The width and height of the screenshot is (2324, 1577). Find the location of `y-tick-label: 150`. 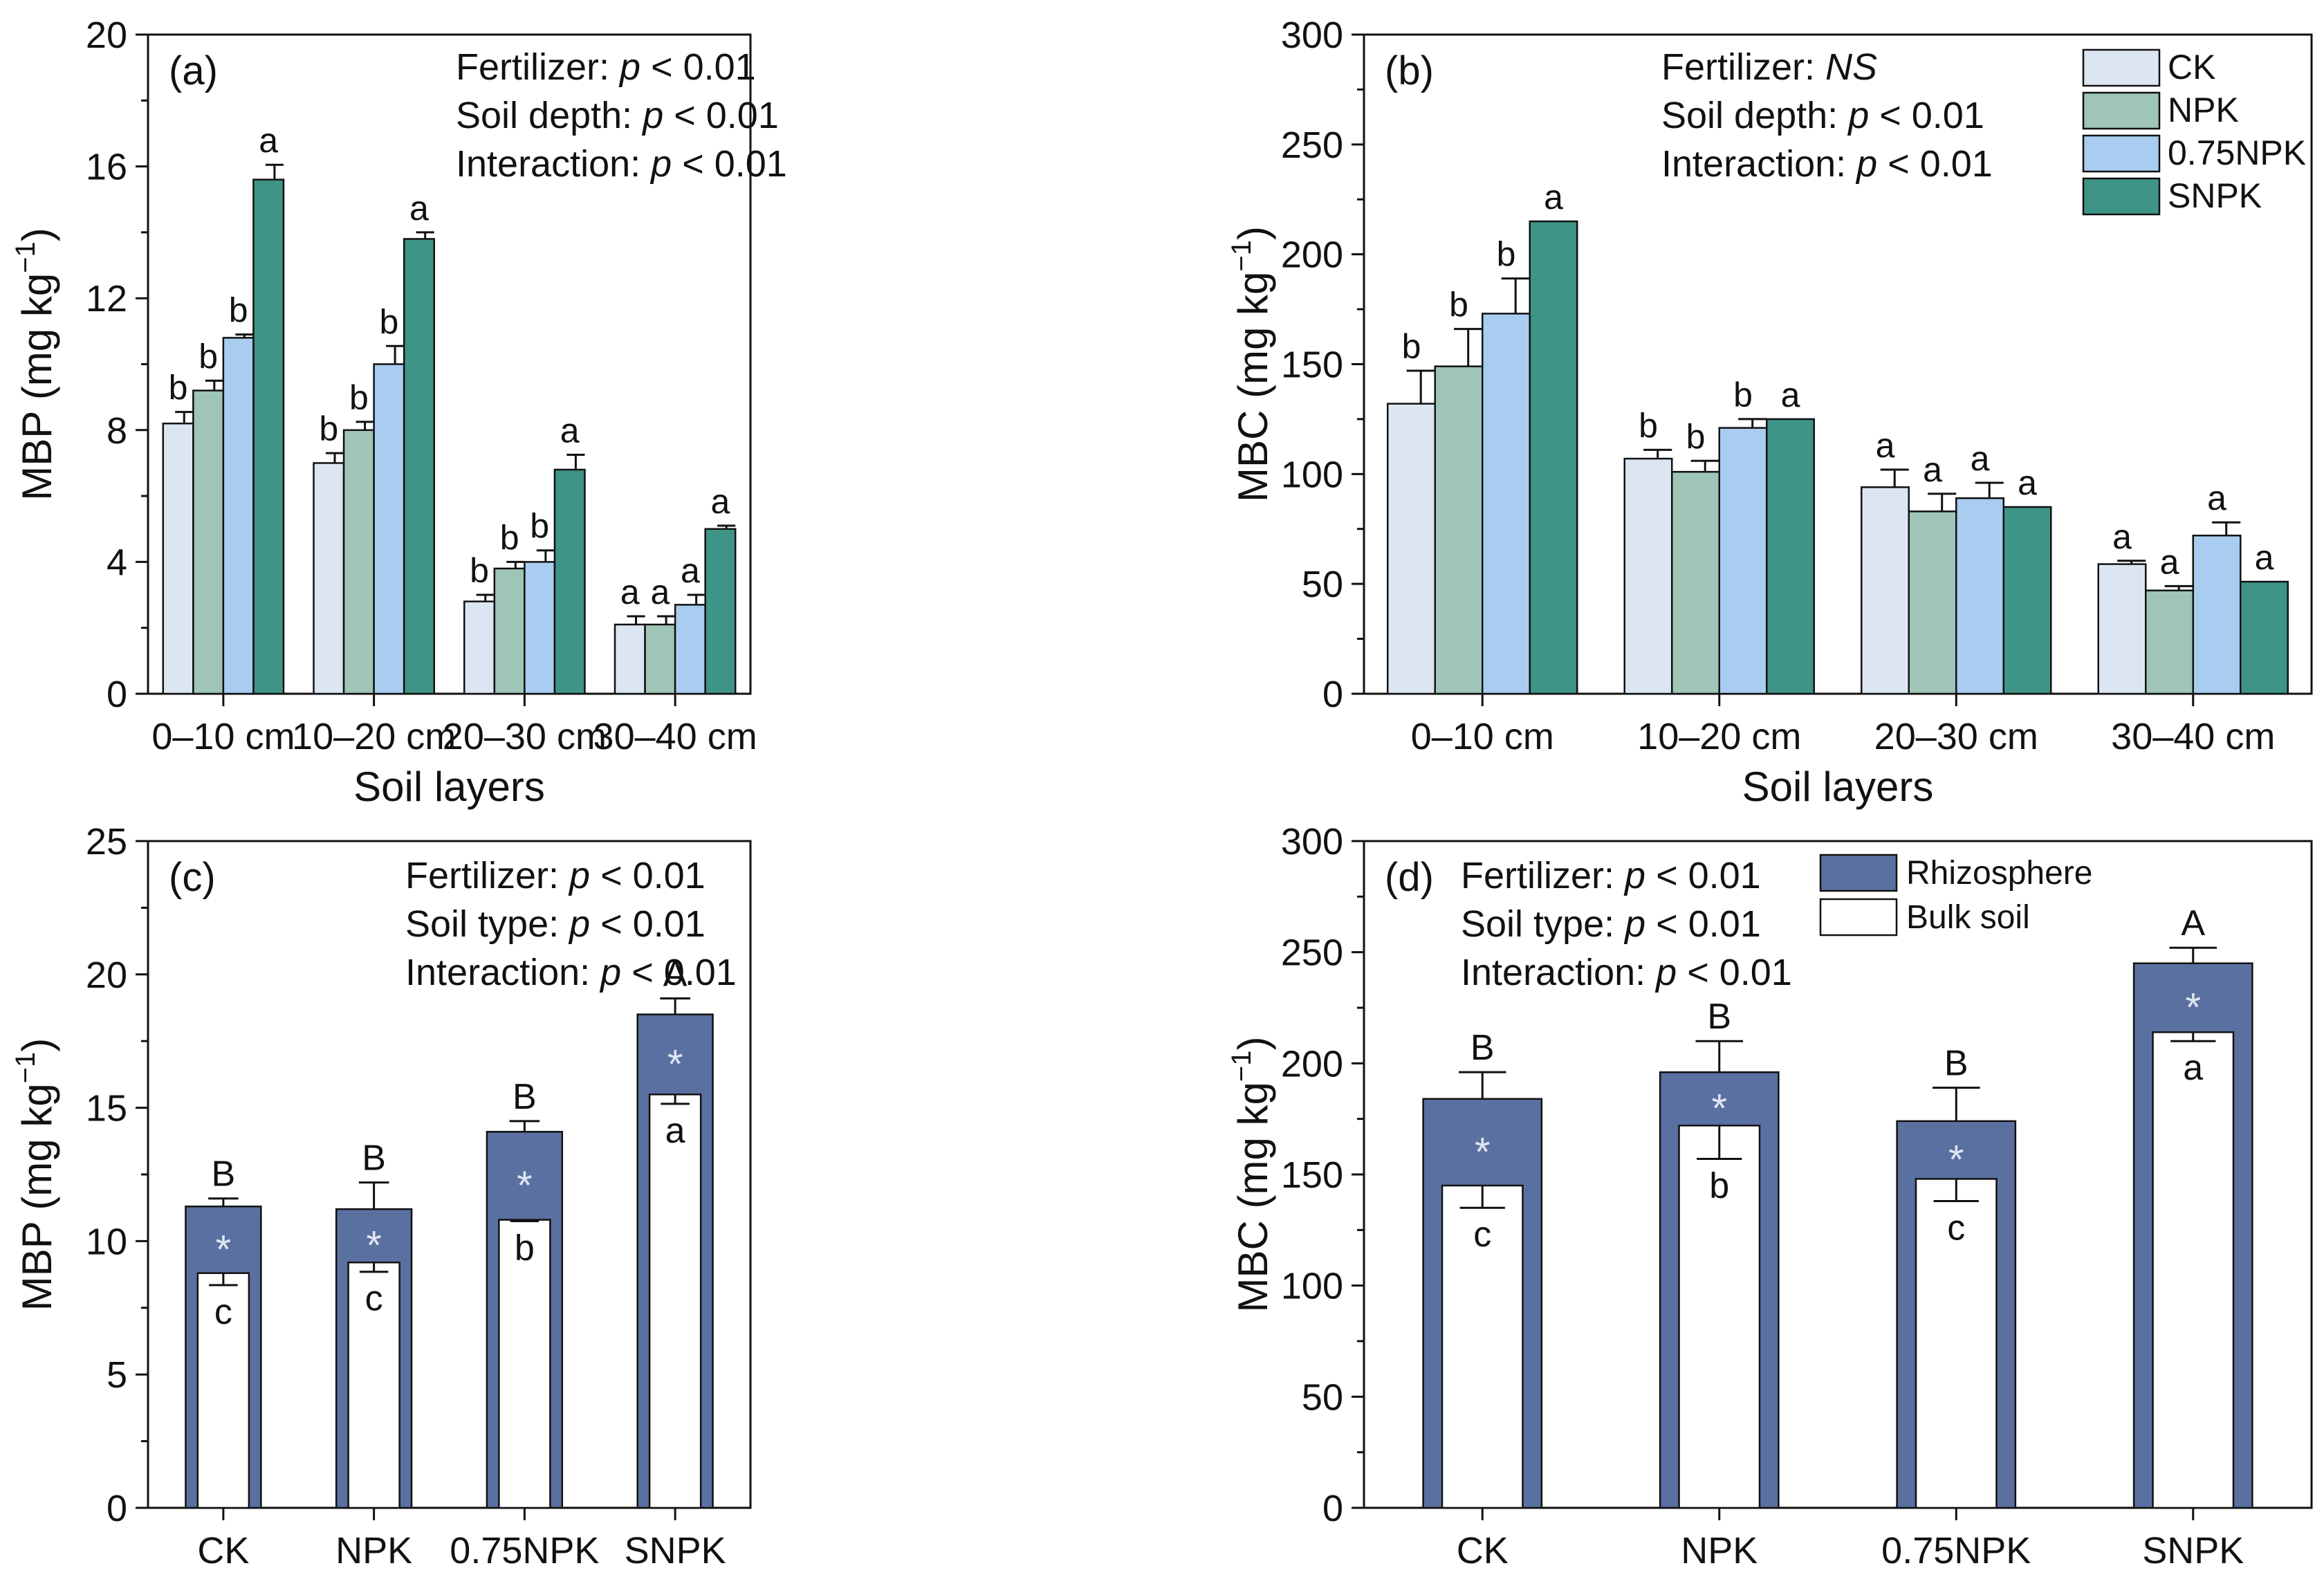

y-tick-label: 150 is located at coordinates (1312, 365).